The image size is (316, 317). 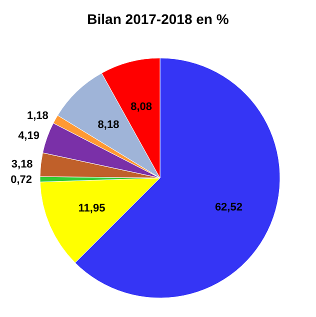 What do you see at coordinates (21, 180) in the screenshot?
I see `data-label: 0,72` at bounding box center [21, 180].